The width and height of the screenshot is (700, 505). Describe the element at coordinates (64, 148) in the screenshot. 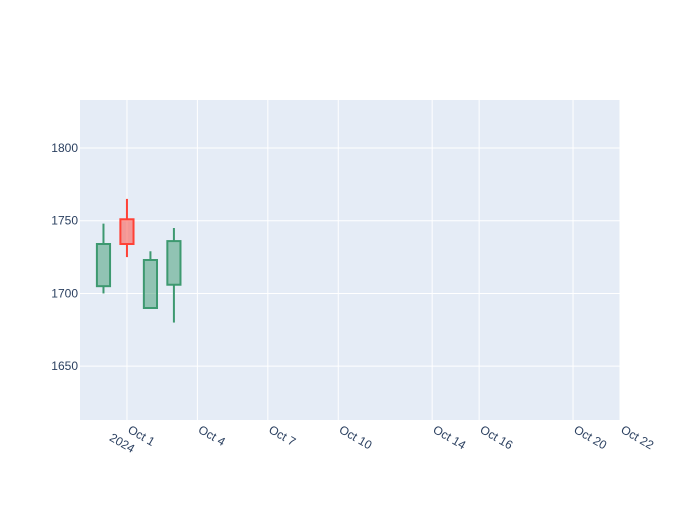

I see `y-tick-label: 1800` at that location.